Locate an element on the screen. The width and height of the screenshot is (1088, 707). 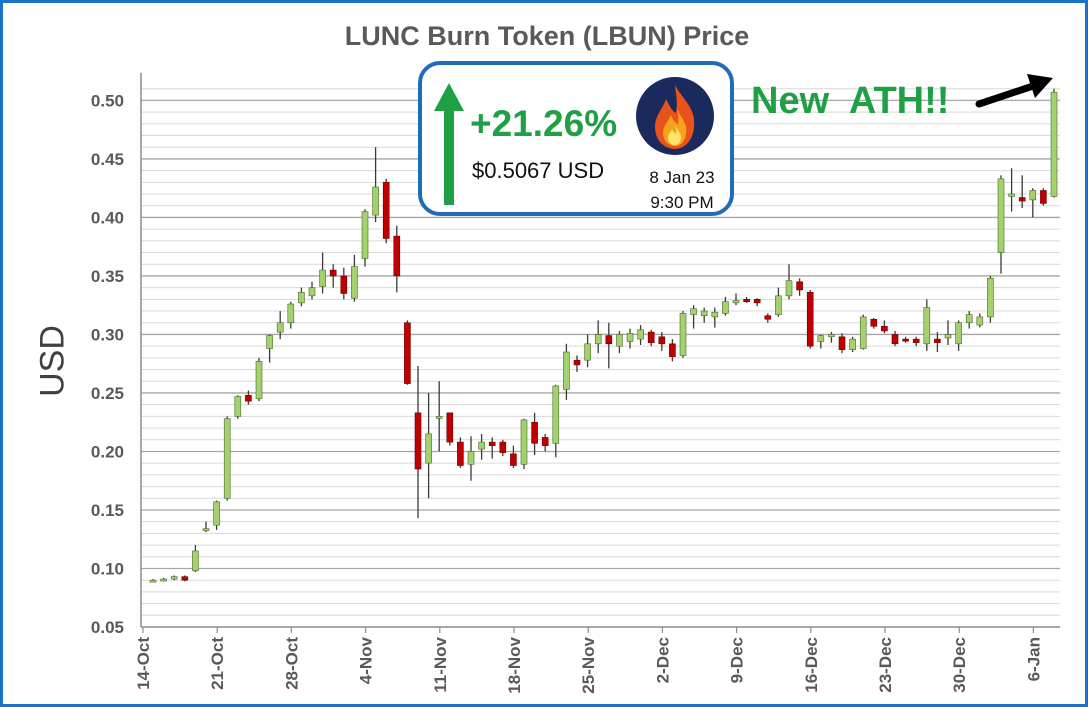
price-callout: +21.26% $0.5067 USD 8 Jan 23 9:30 PM is located at coordinates (576, 138).